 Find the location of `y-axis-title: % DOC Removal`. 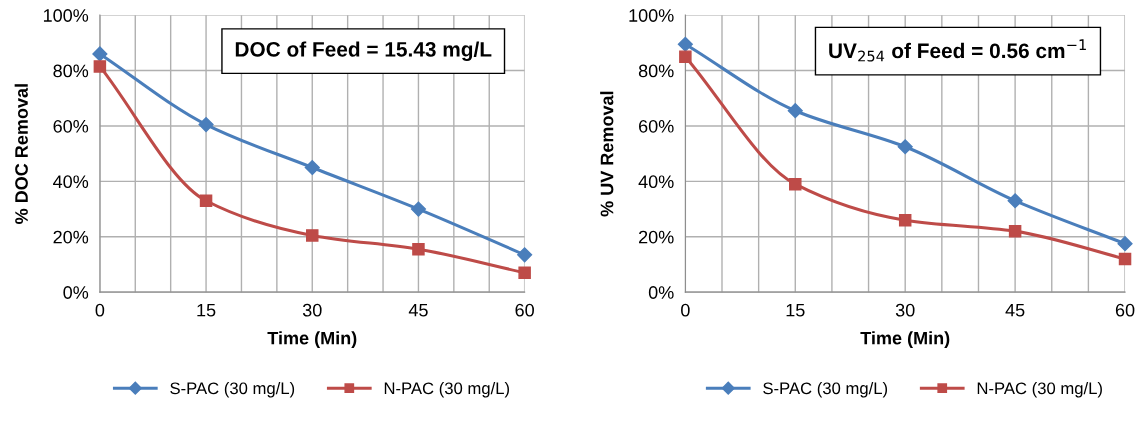

y-axis-title: % DOC Removal is located at coordinates (21, 154).